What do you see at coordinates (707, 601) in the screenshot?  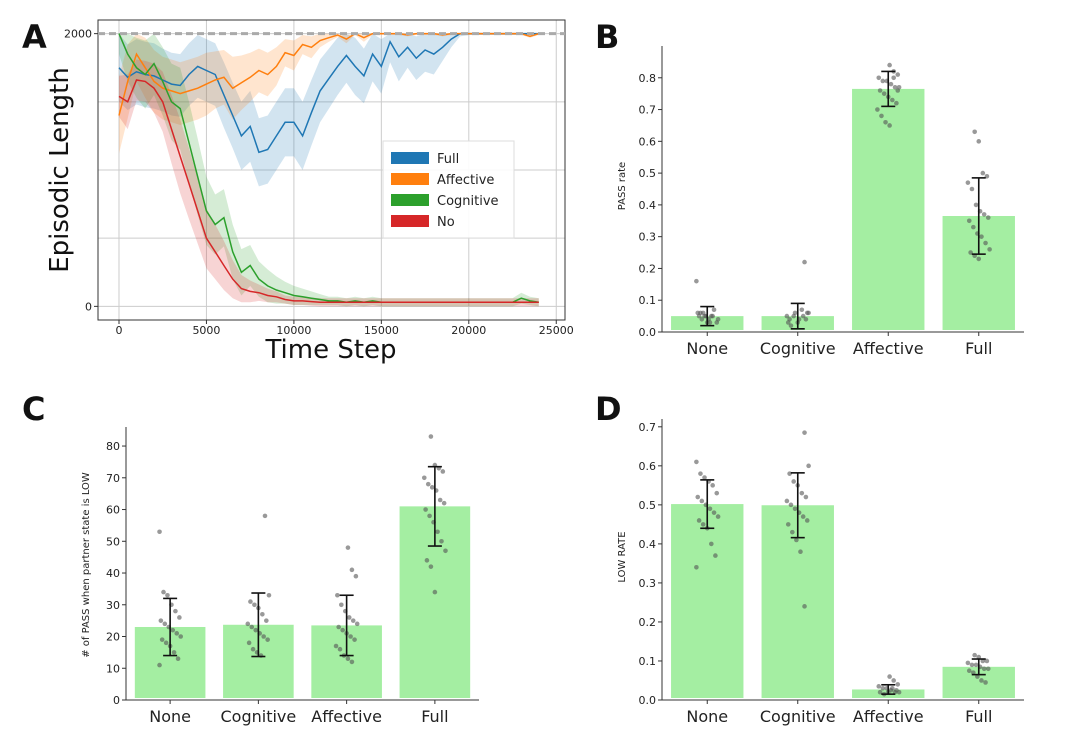 I see `bar-none` at bounding box center [707, 601].